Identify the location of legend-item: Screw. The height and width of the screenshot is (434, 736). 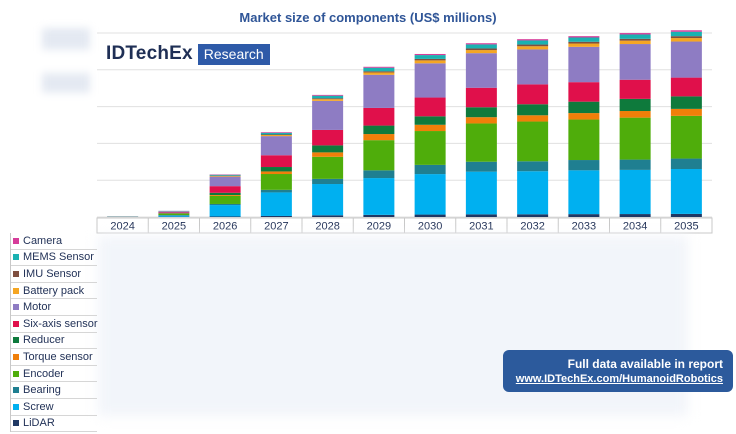
(54, 407).